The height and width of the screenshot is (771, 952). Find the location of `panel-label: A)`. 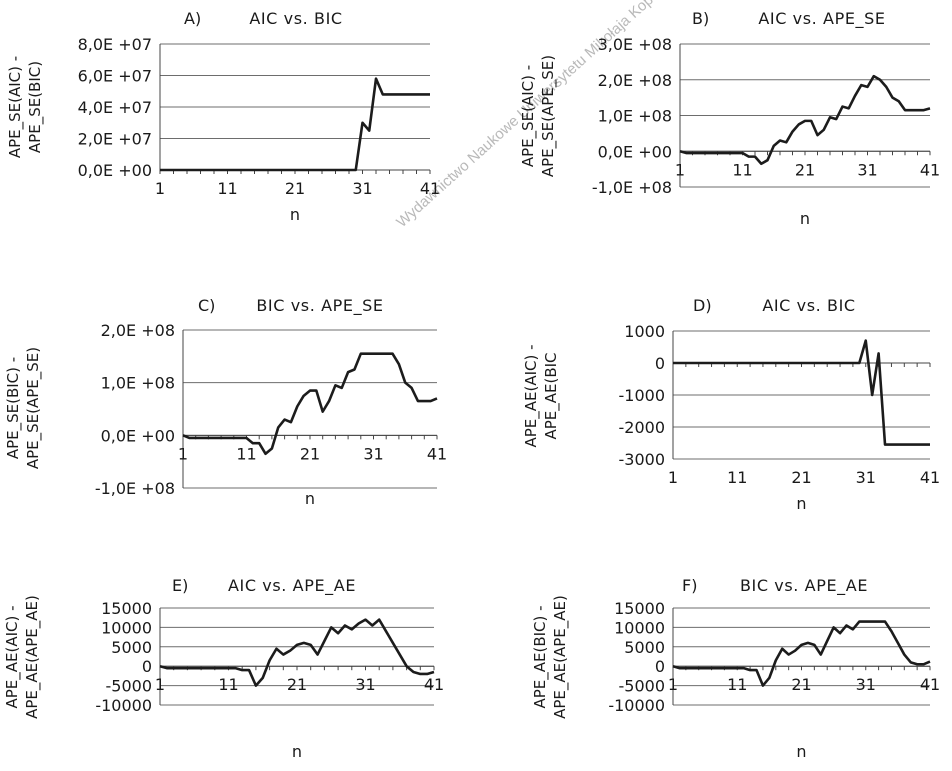

panel-label: A) is located at coordinates (192, 18).